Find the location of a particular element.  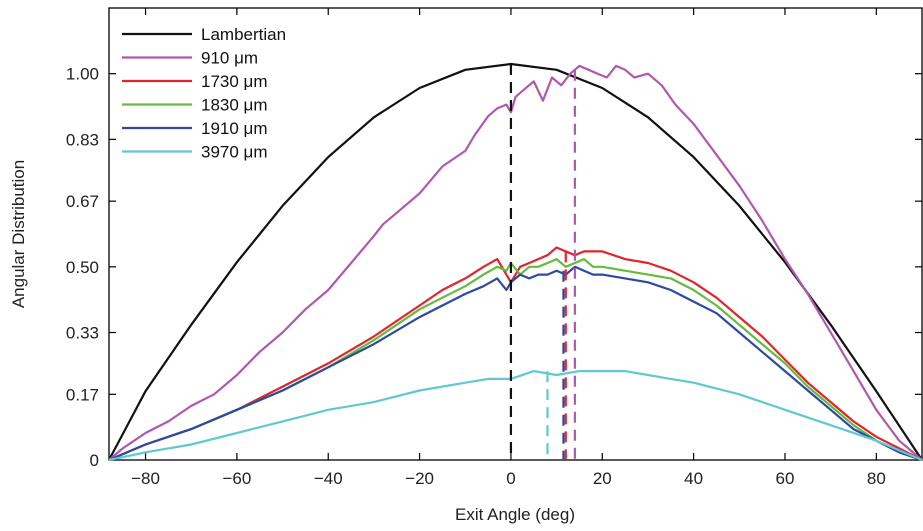

x-tick-label: −60 is located at coordinates (236, 478).